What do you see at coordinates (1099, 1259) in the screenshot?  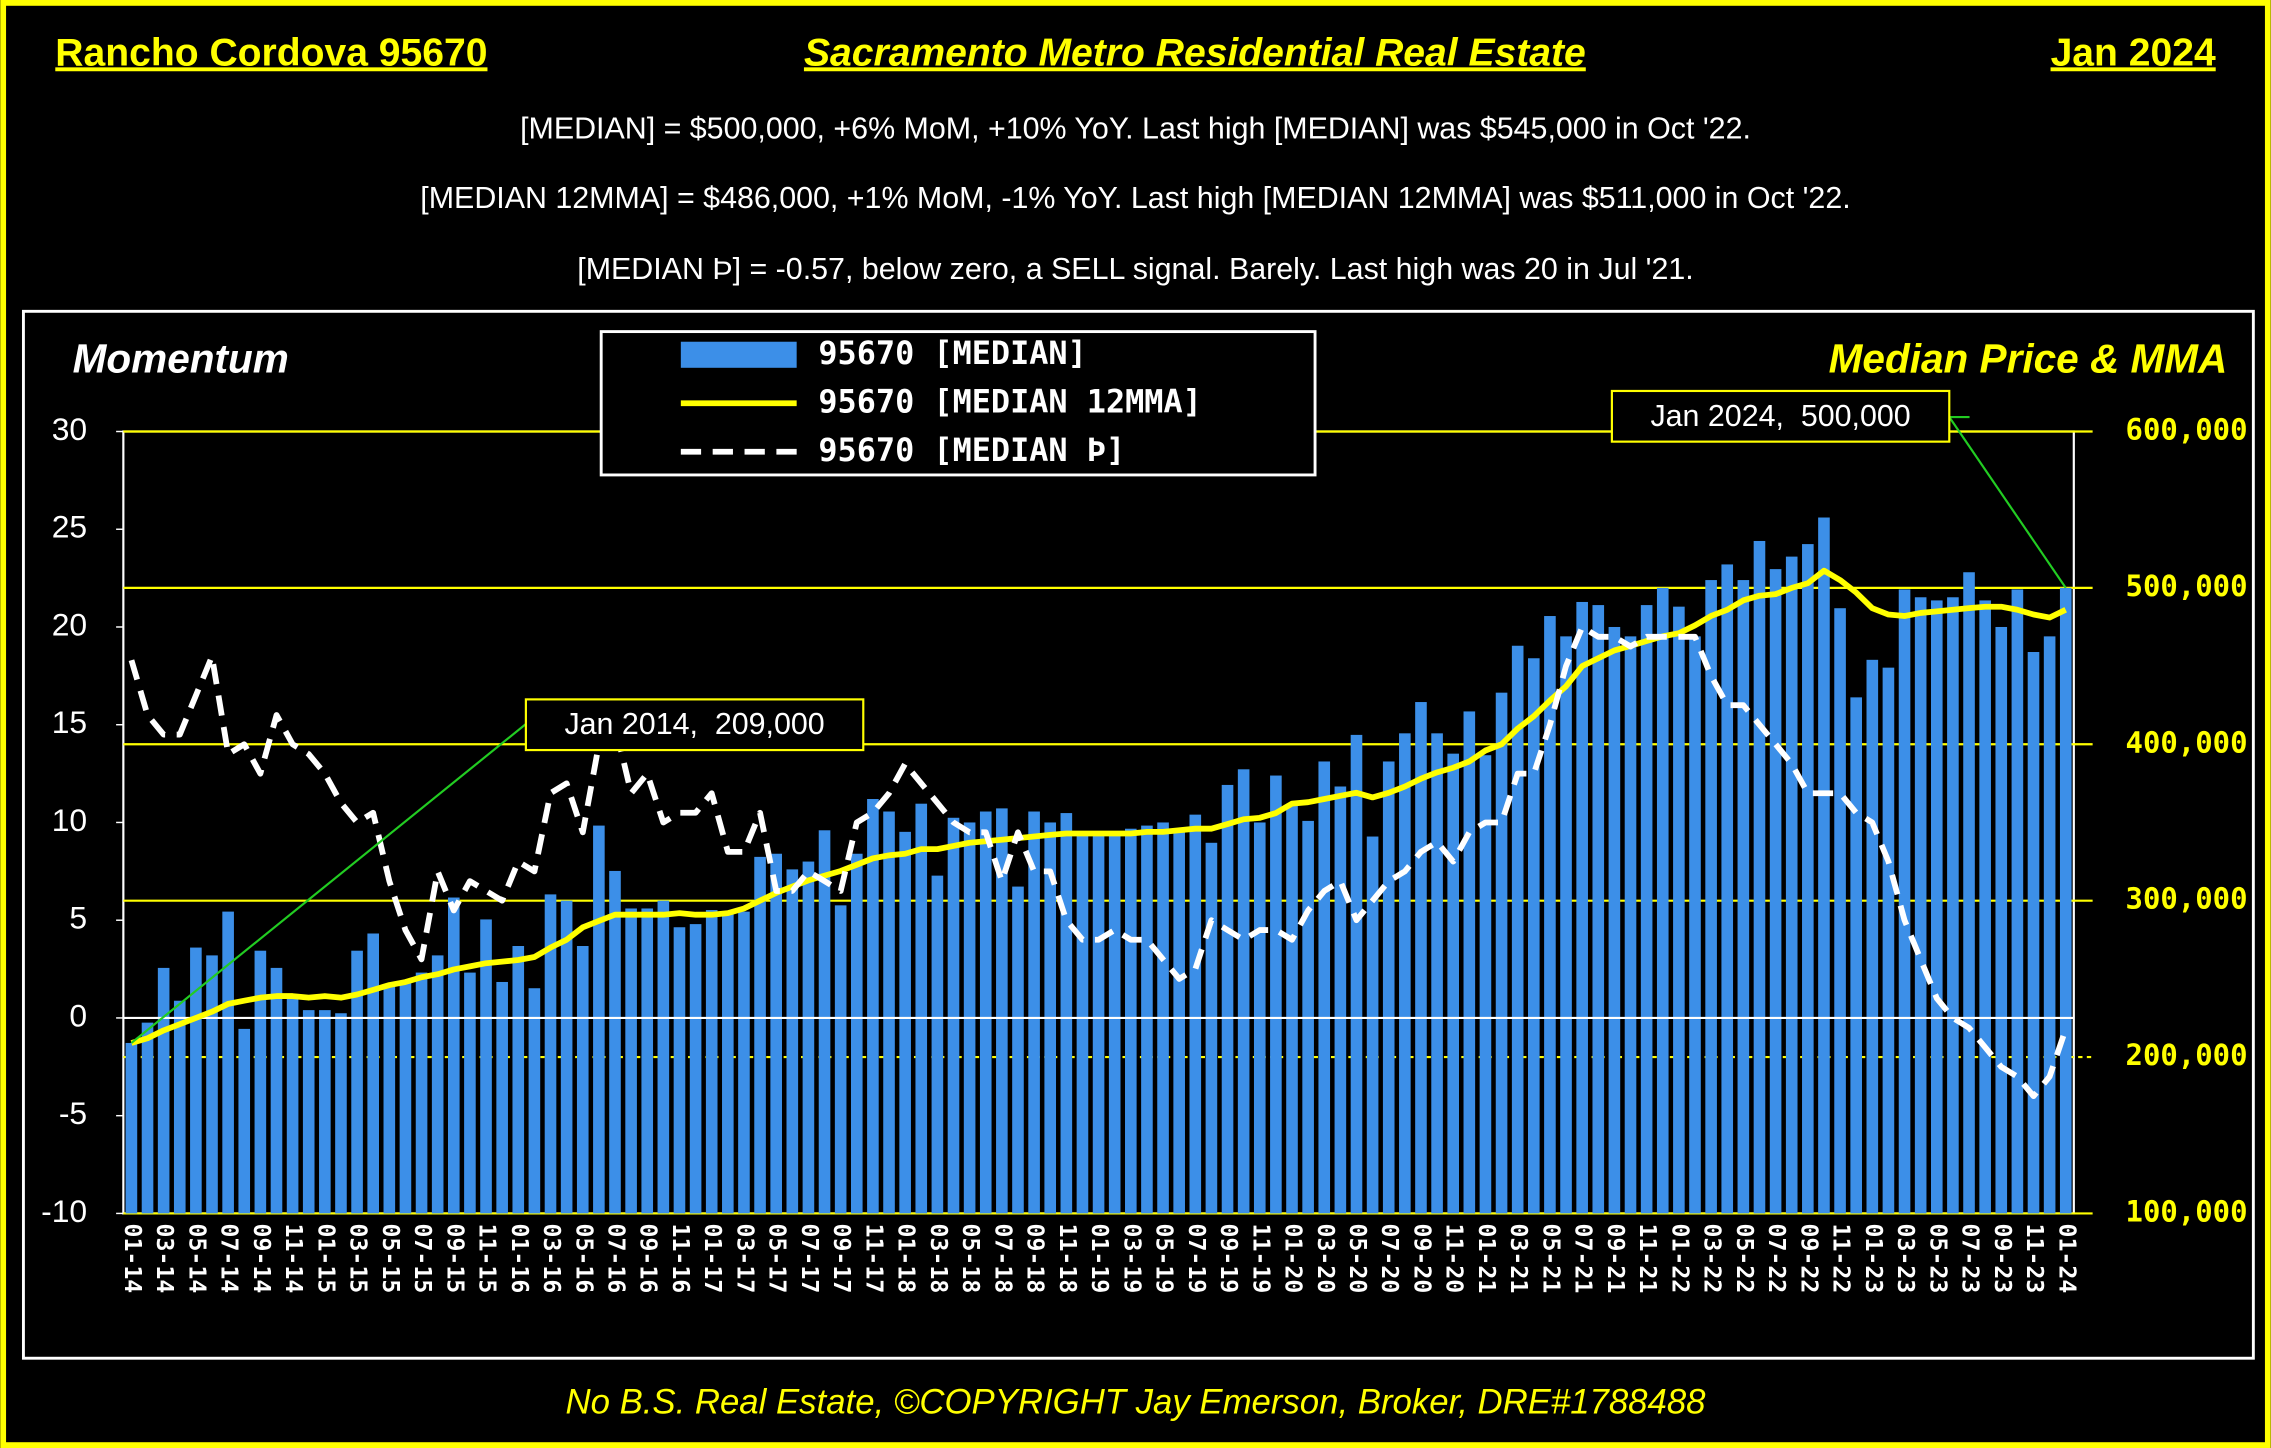 I see `x-tick-label: 01-19` at bounding box center [1099, 1259].